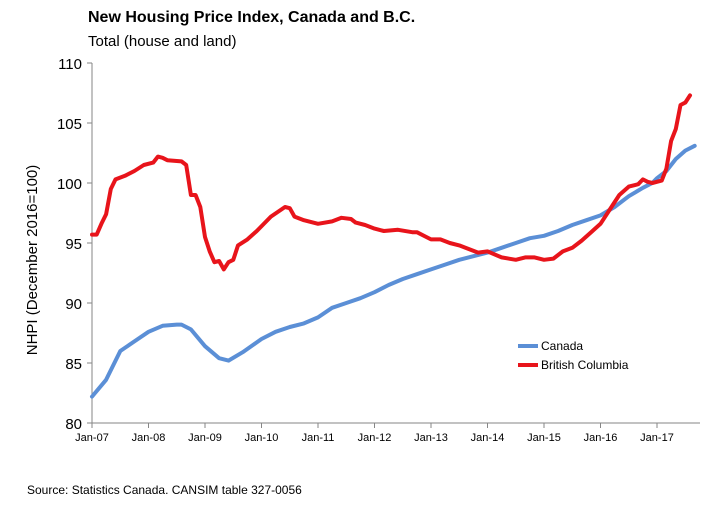 This screenshot has height=517, width=712. I want to click on legend-label: British Columbia, so click(585, 365).